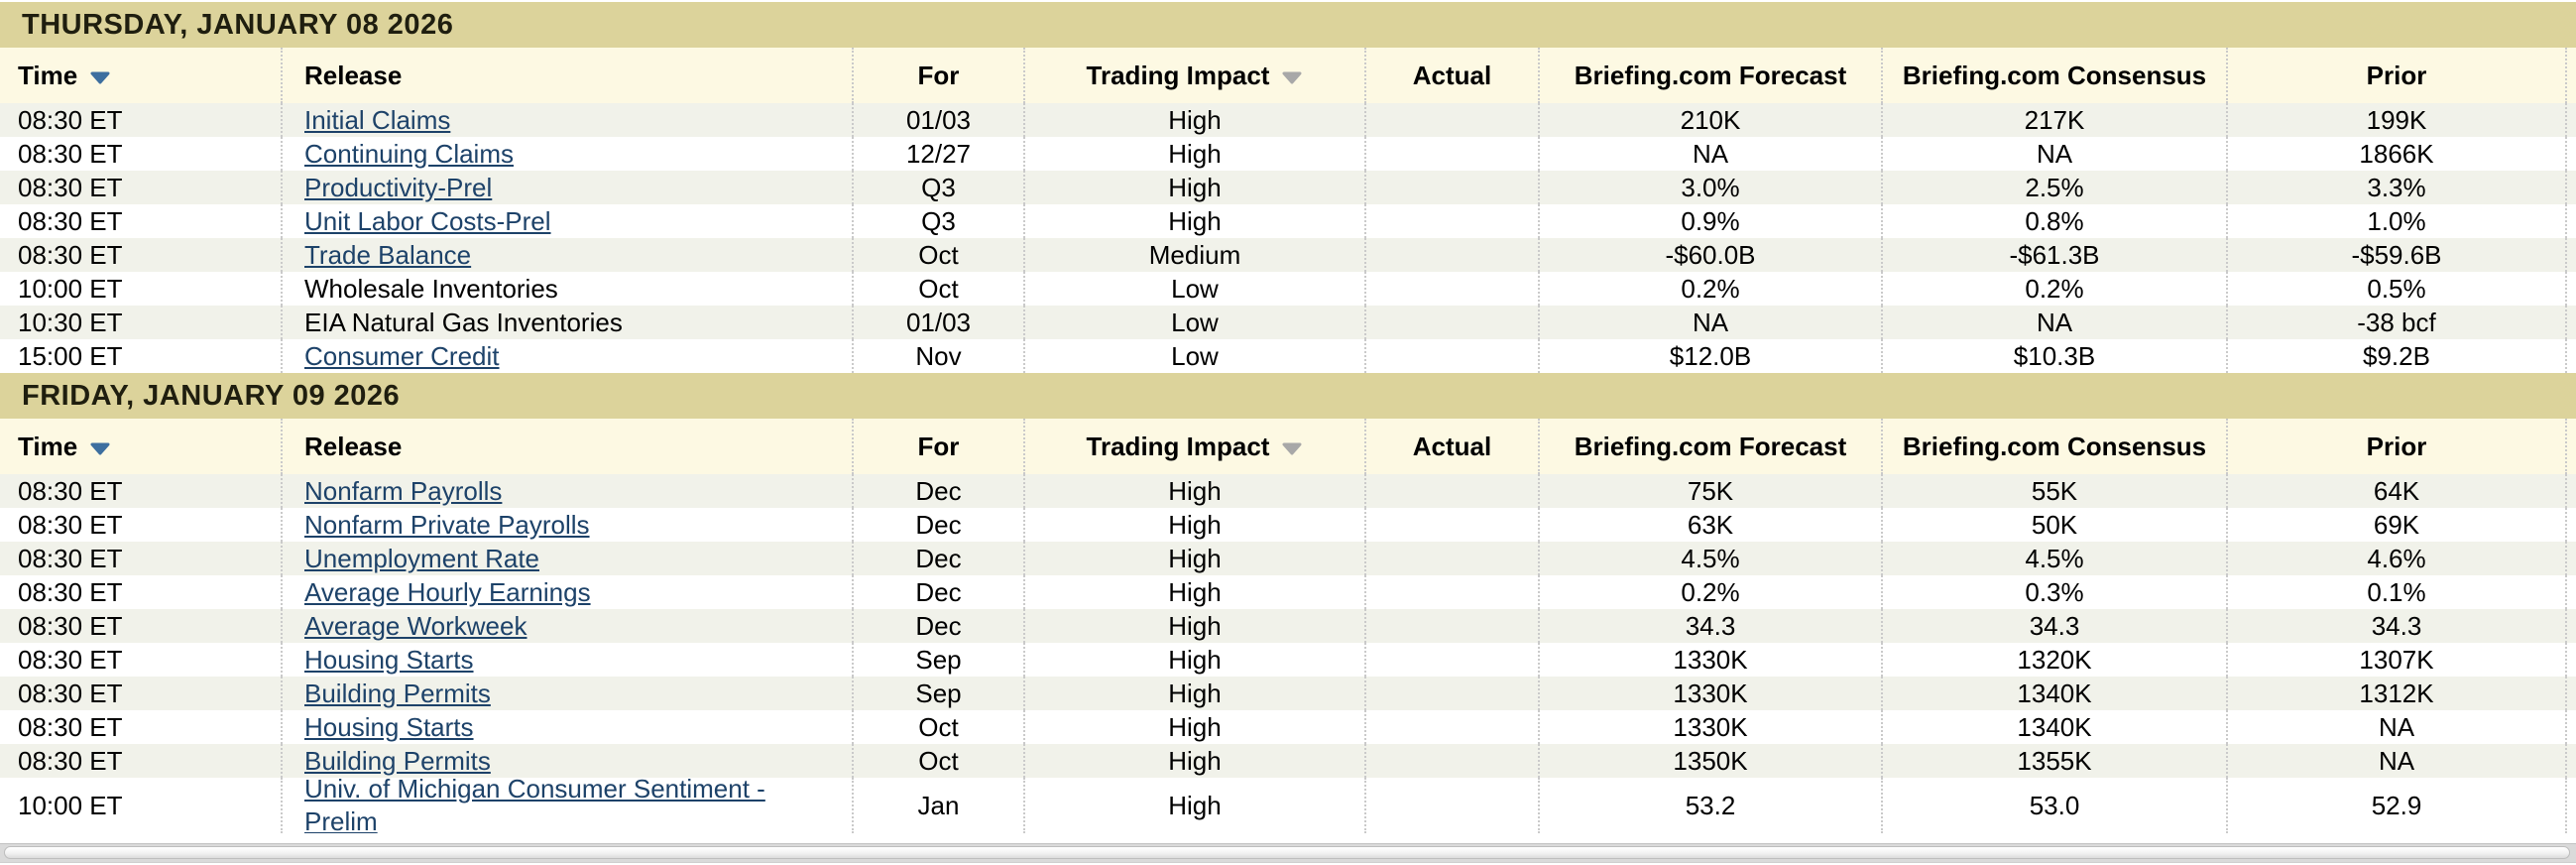  What do you see at coordinates (448, 591) in the screenshot?
I see `release-link: Average Hourly Earnings` at bounding box center [448, 591].